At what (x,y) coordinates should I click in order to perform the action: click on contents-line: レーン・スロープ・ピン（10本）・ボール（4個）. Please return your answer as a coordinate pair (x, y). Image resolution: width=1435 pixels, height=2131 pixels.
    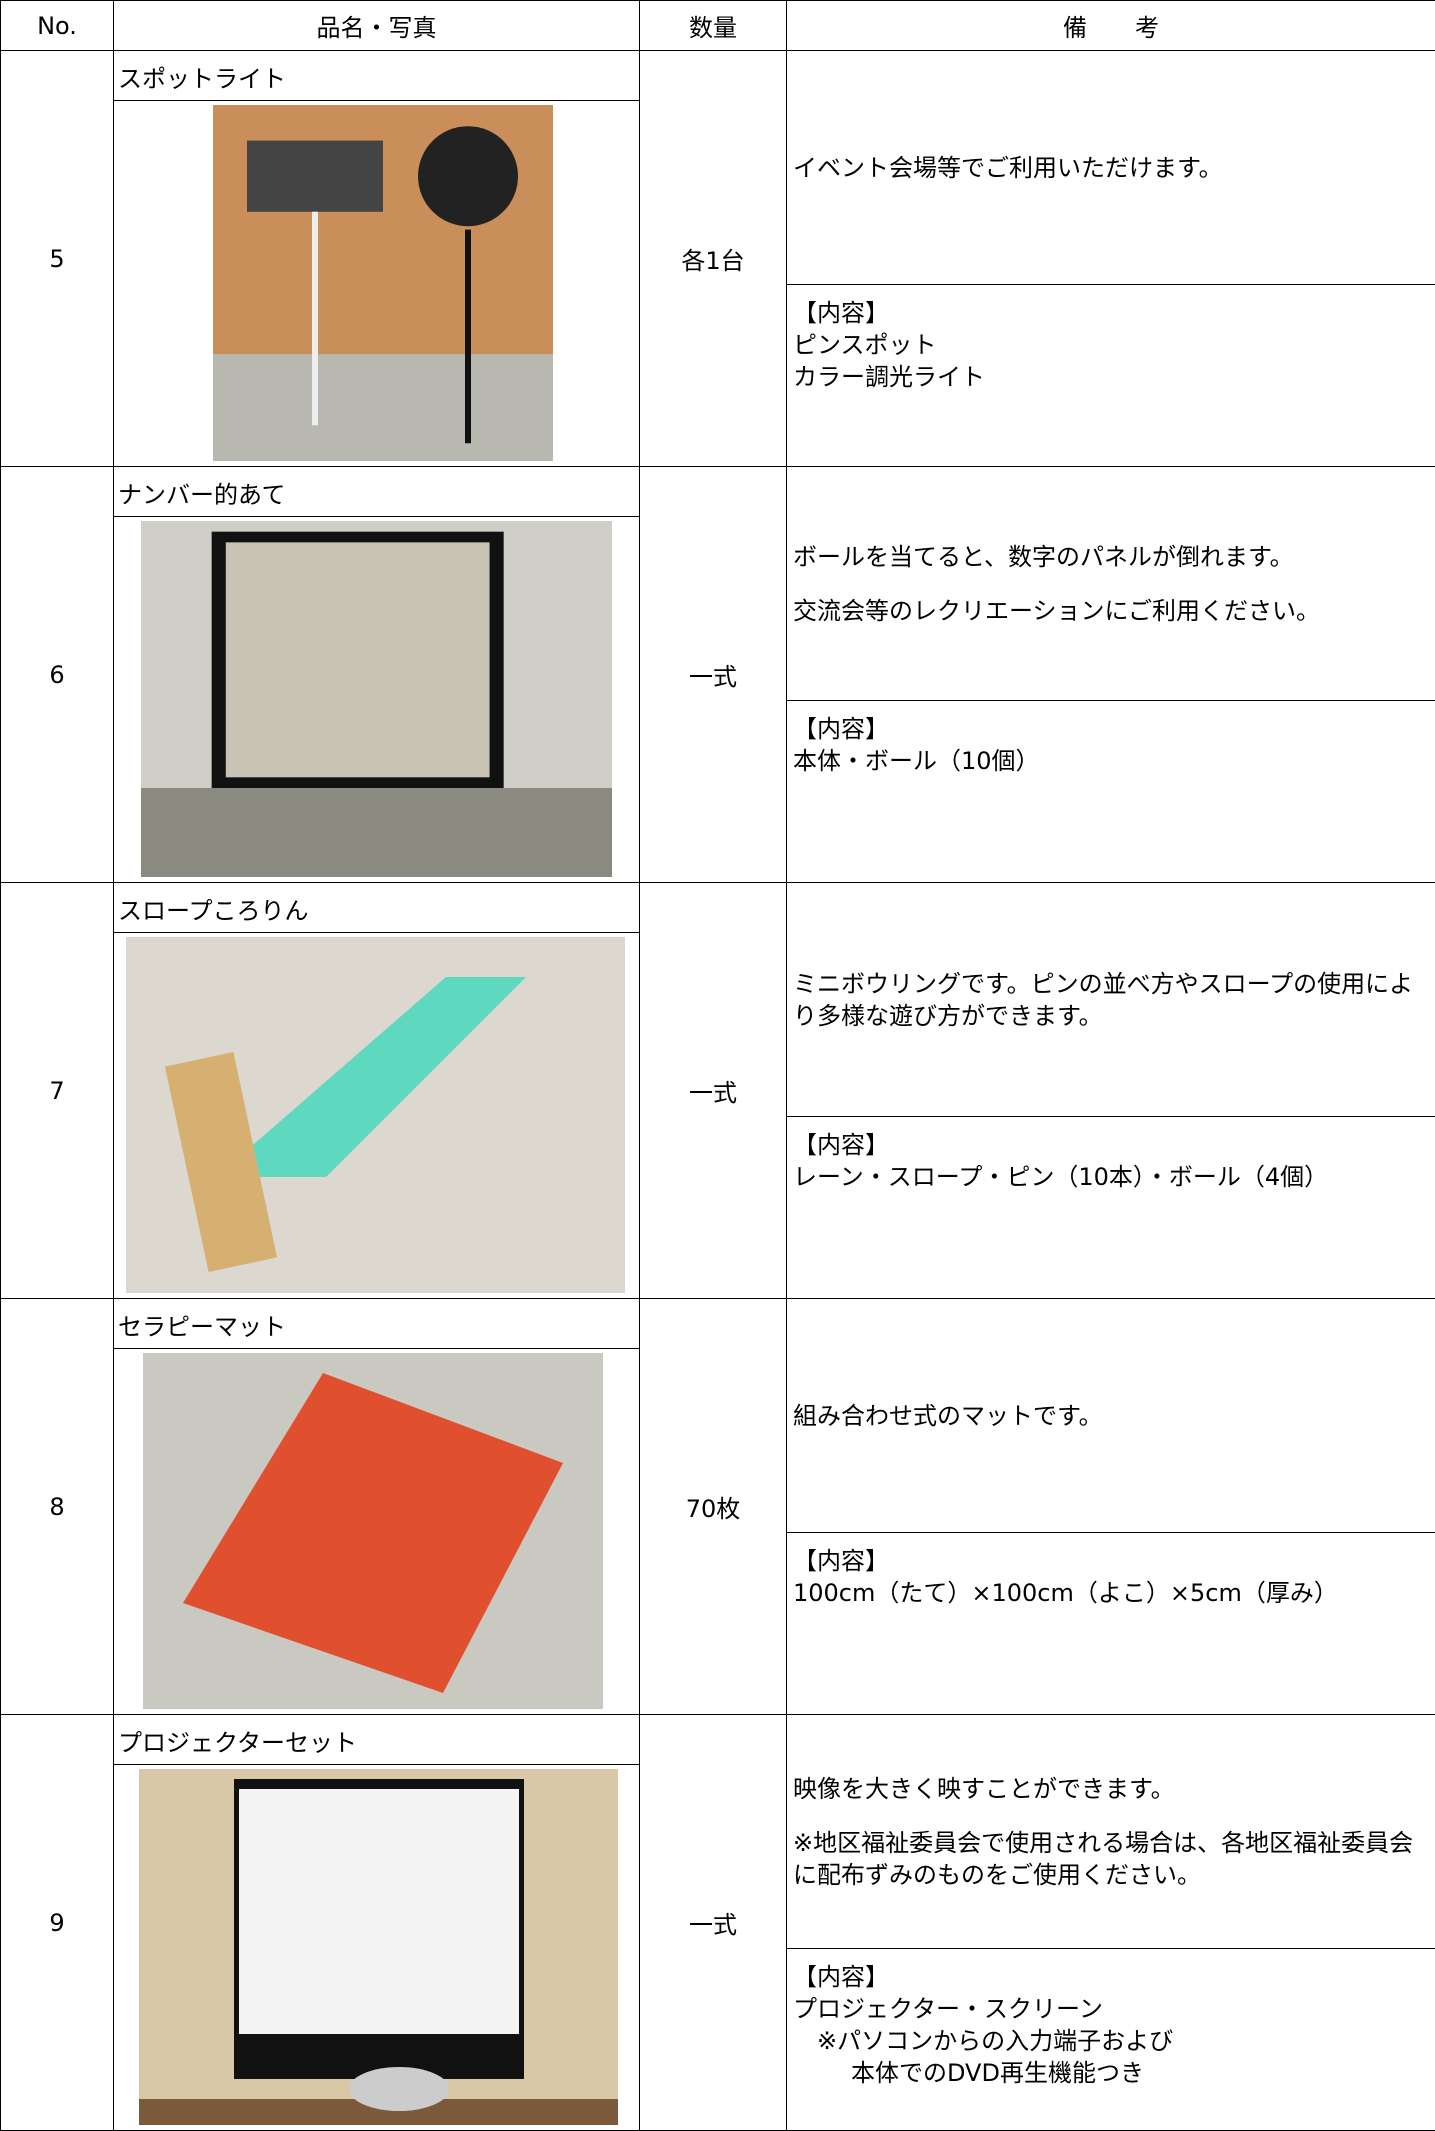
    Looking at the image, I should click on (1061, 1177).